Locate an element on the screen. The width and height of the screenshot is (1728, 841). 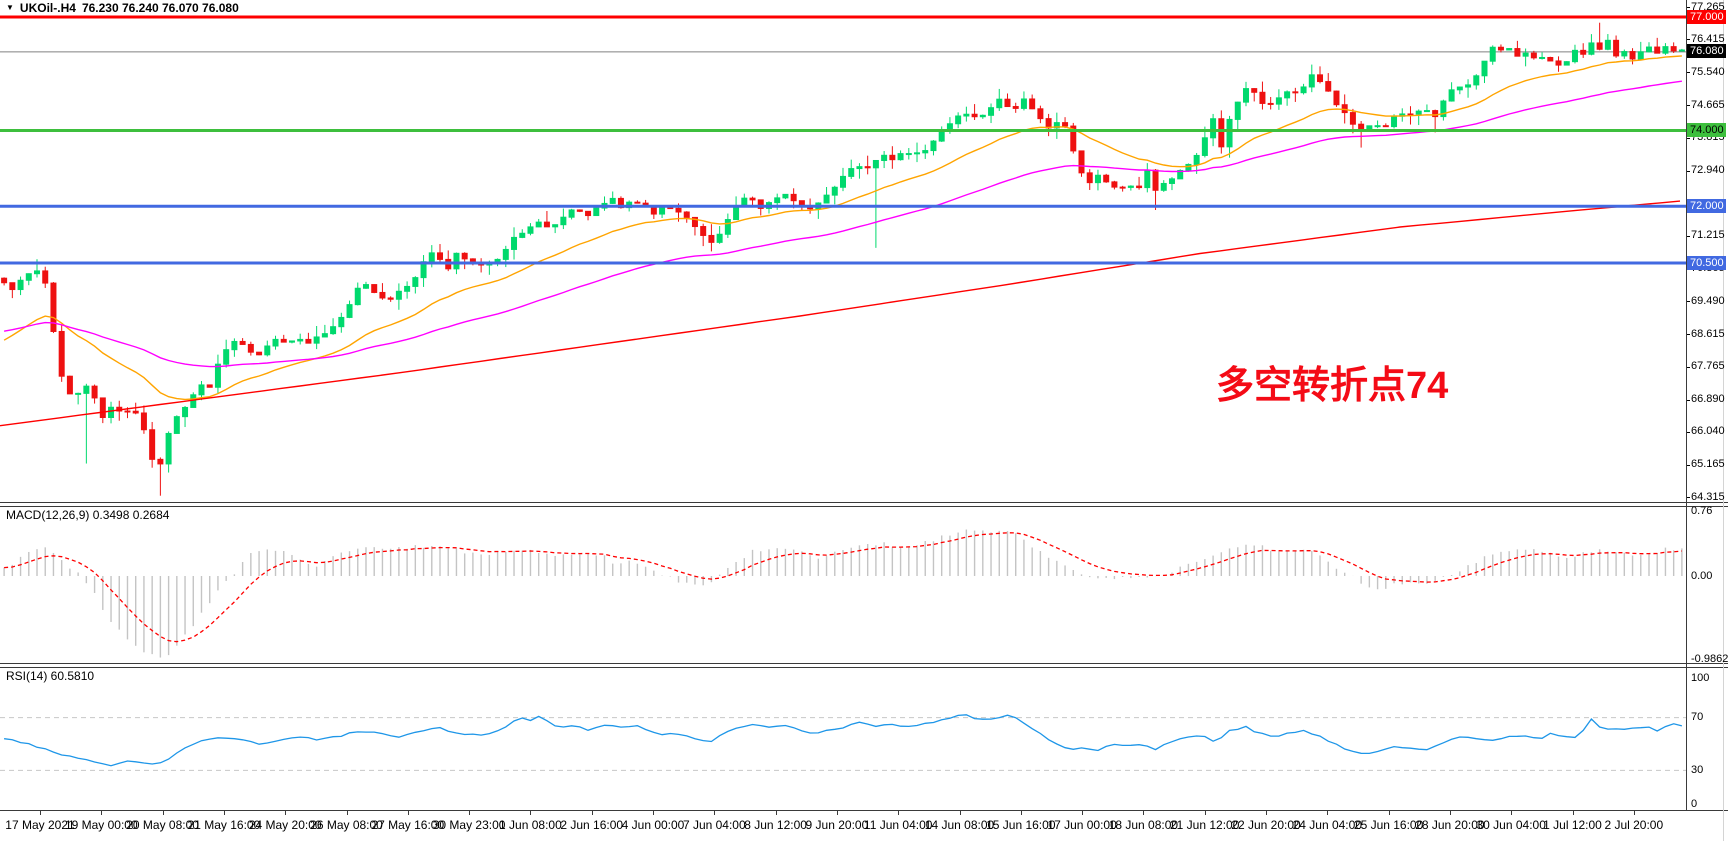
time-axis-label: 8 Jun 12:00 is located at coordinates (775, 825).